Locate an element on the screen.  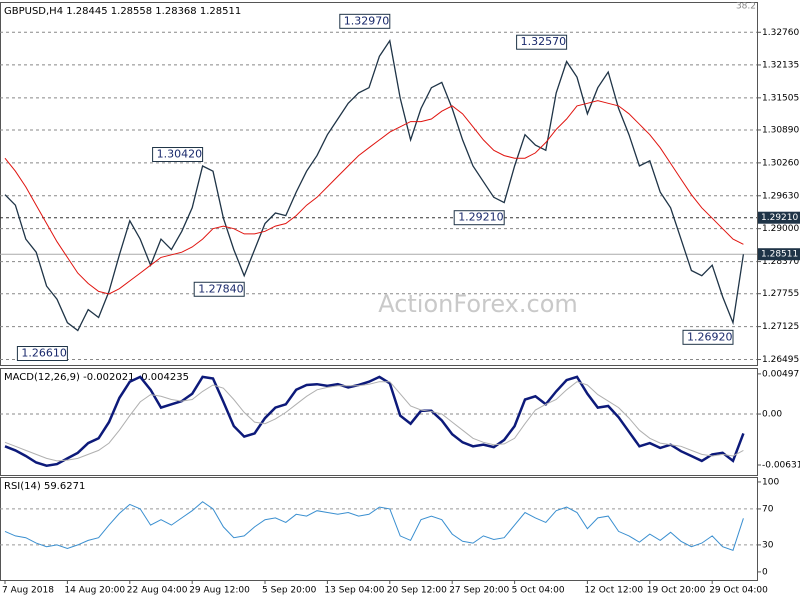
price-label: 1.29210 is located at coordinates (481, 217).